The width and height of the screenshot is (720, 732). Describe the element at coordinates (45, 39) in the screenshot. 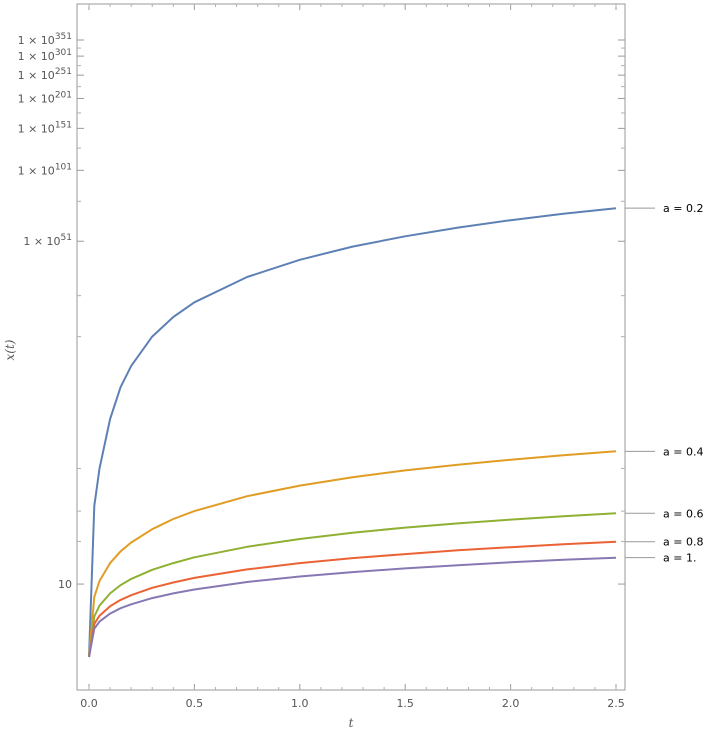

I see `y-tick-label: 1 × 10351` at that location.